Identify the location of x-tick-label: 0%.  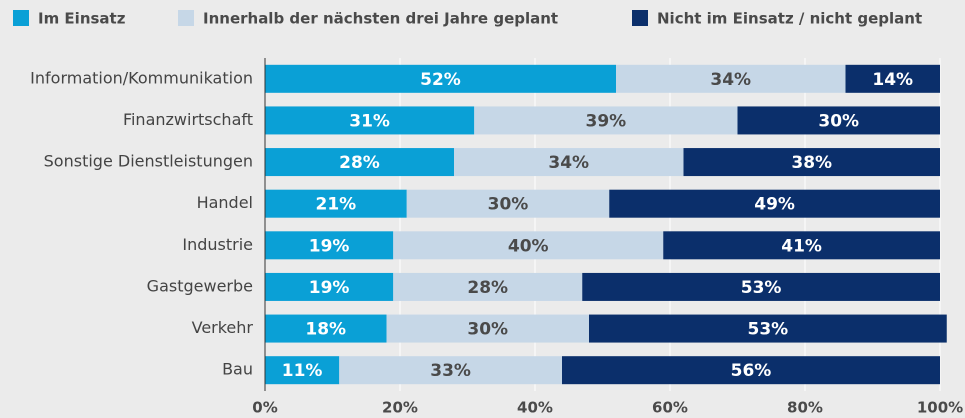
(264, 408).